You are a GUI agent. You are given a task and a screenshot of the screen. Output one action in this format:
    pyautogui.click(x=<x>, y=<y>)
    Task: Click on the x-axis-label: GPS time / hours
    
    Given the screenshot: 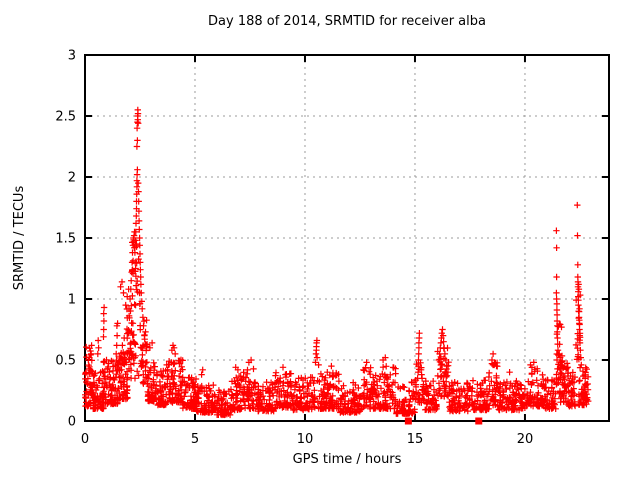 What is the action you would take?
    pyautogui.click(x=347, y=459)
    